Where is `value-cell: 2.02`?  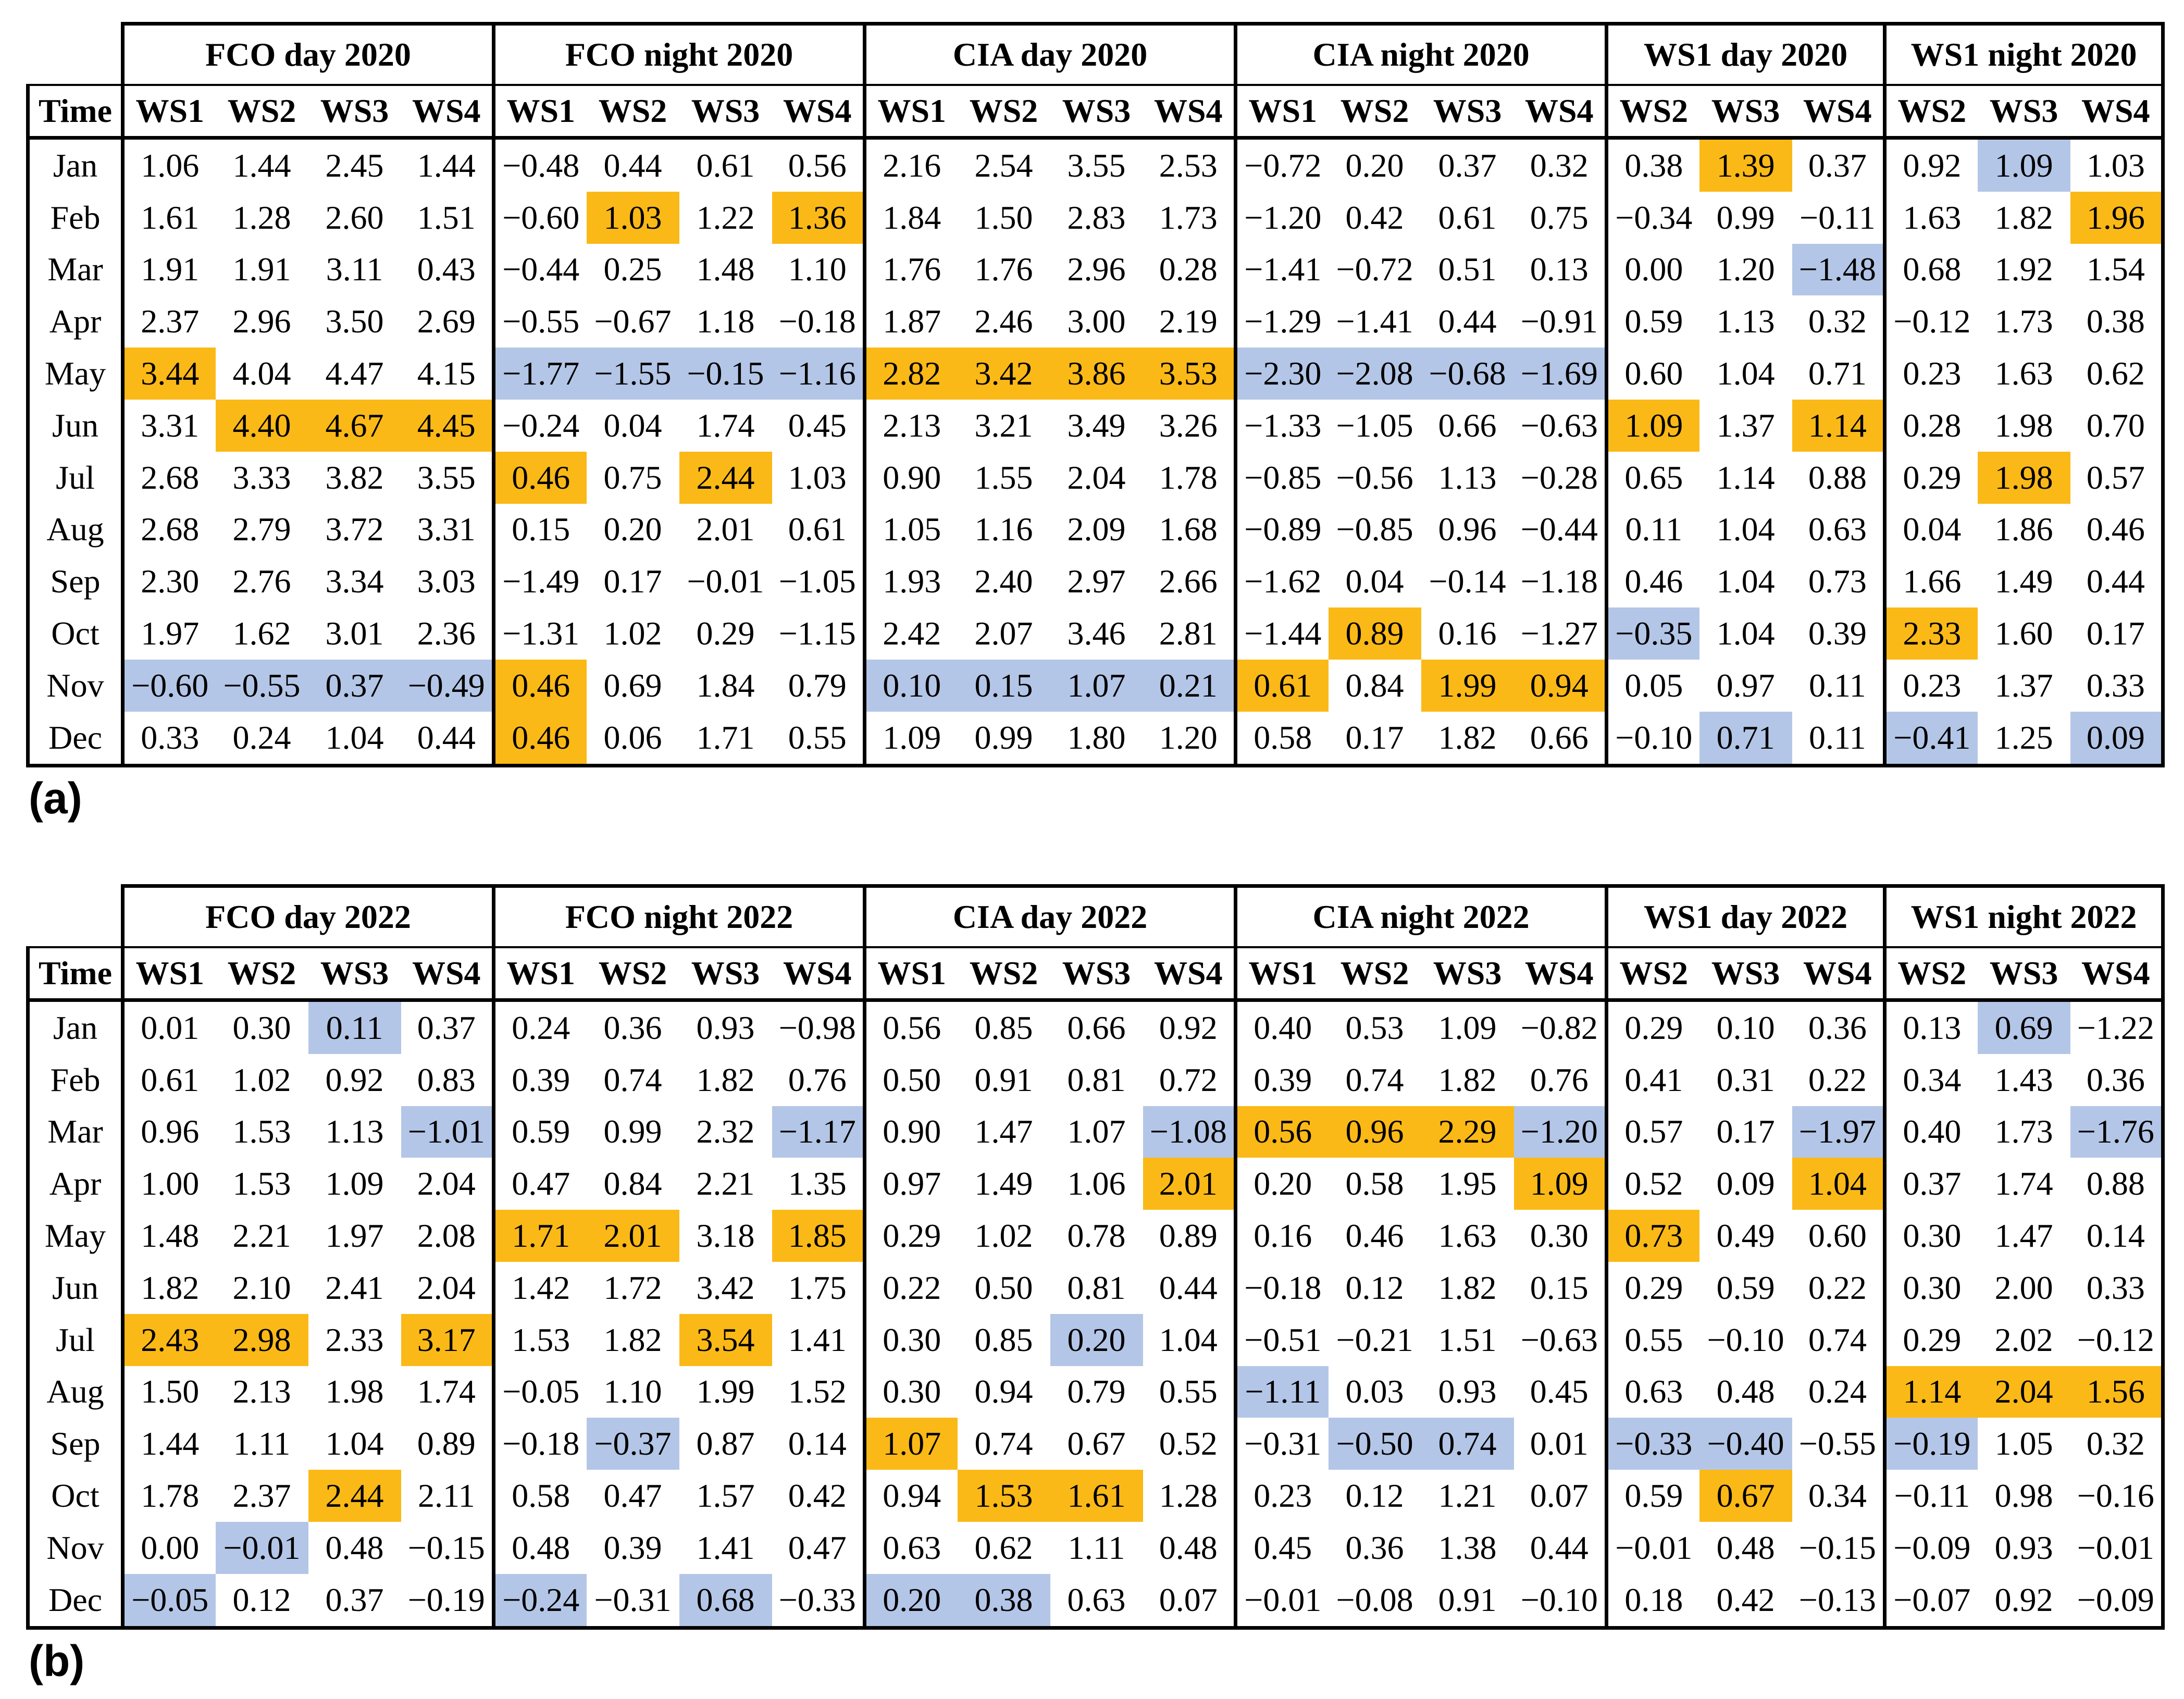
value-cell: 2.02 is located at coordinates (2023, 1339).